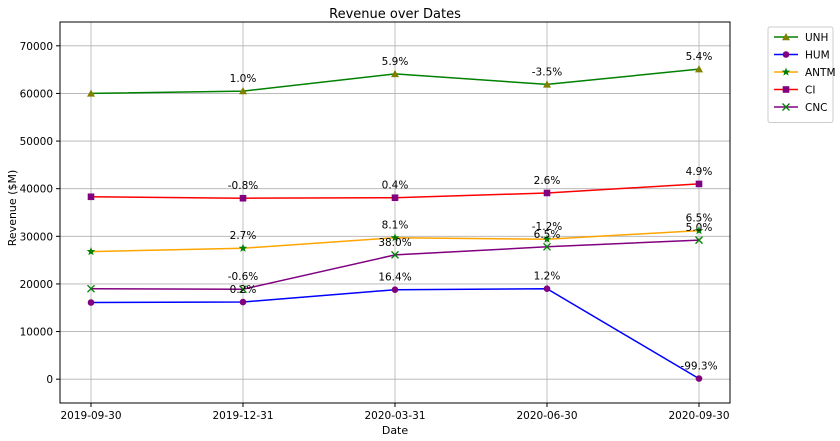 This screenshot has width=840, height=441. Describe the element at coordinates (395, 62) in the screenshot. I see `data-label-unh: 5.9%` at that location.